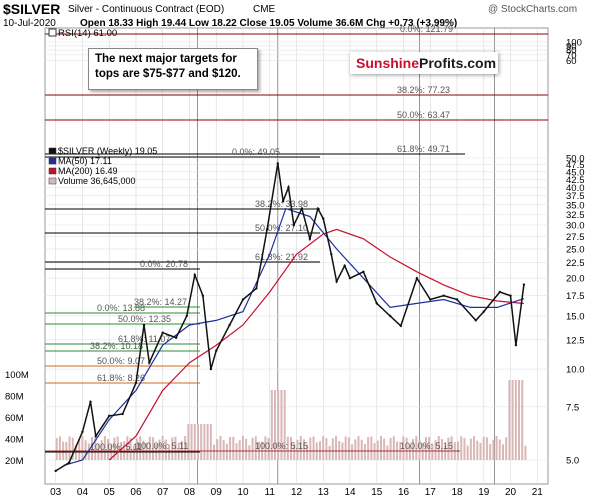 Image resolution: width=600 pixels, height=500 pixels. Describe the element at coordinates (121, 308) in the screenshot. I see `fib-label: 0.0%: 13.88` at that location.